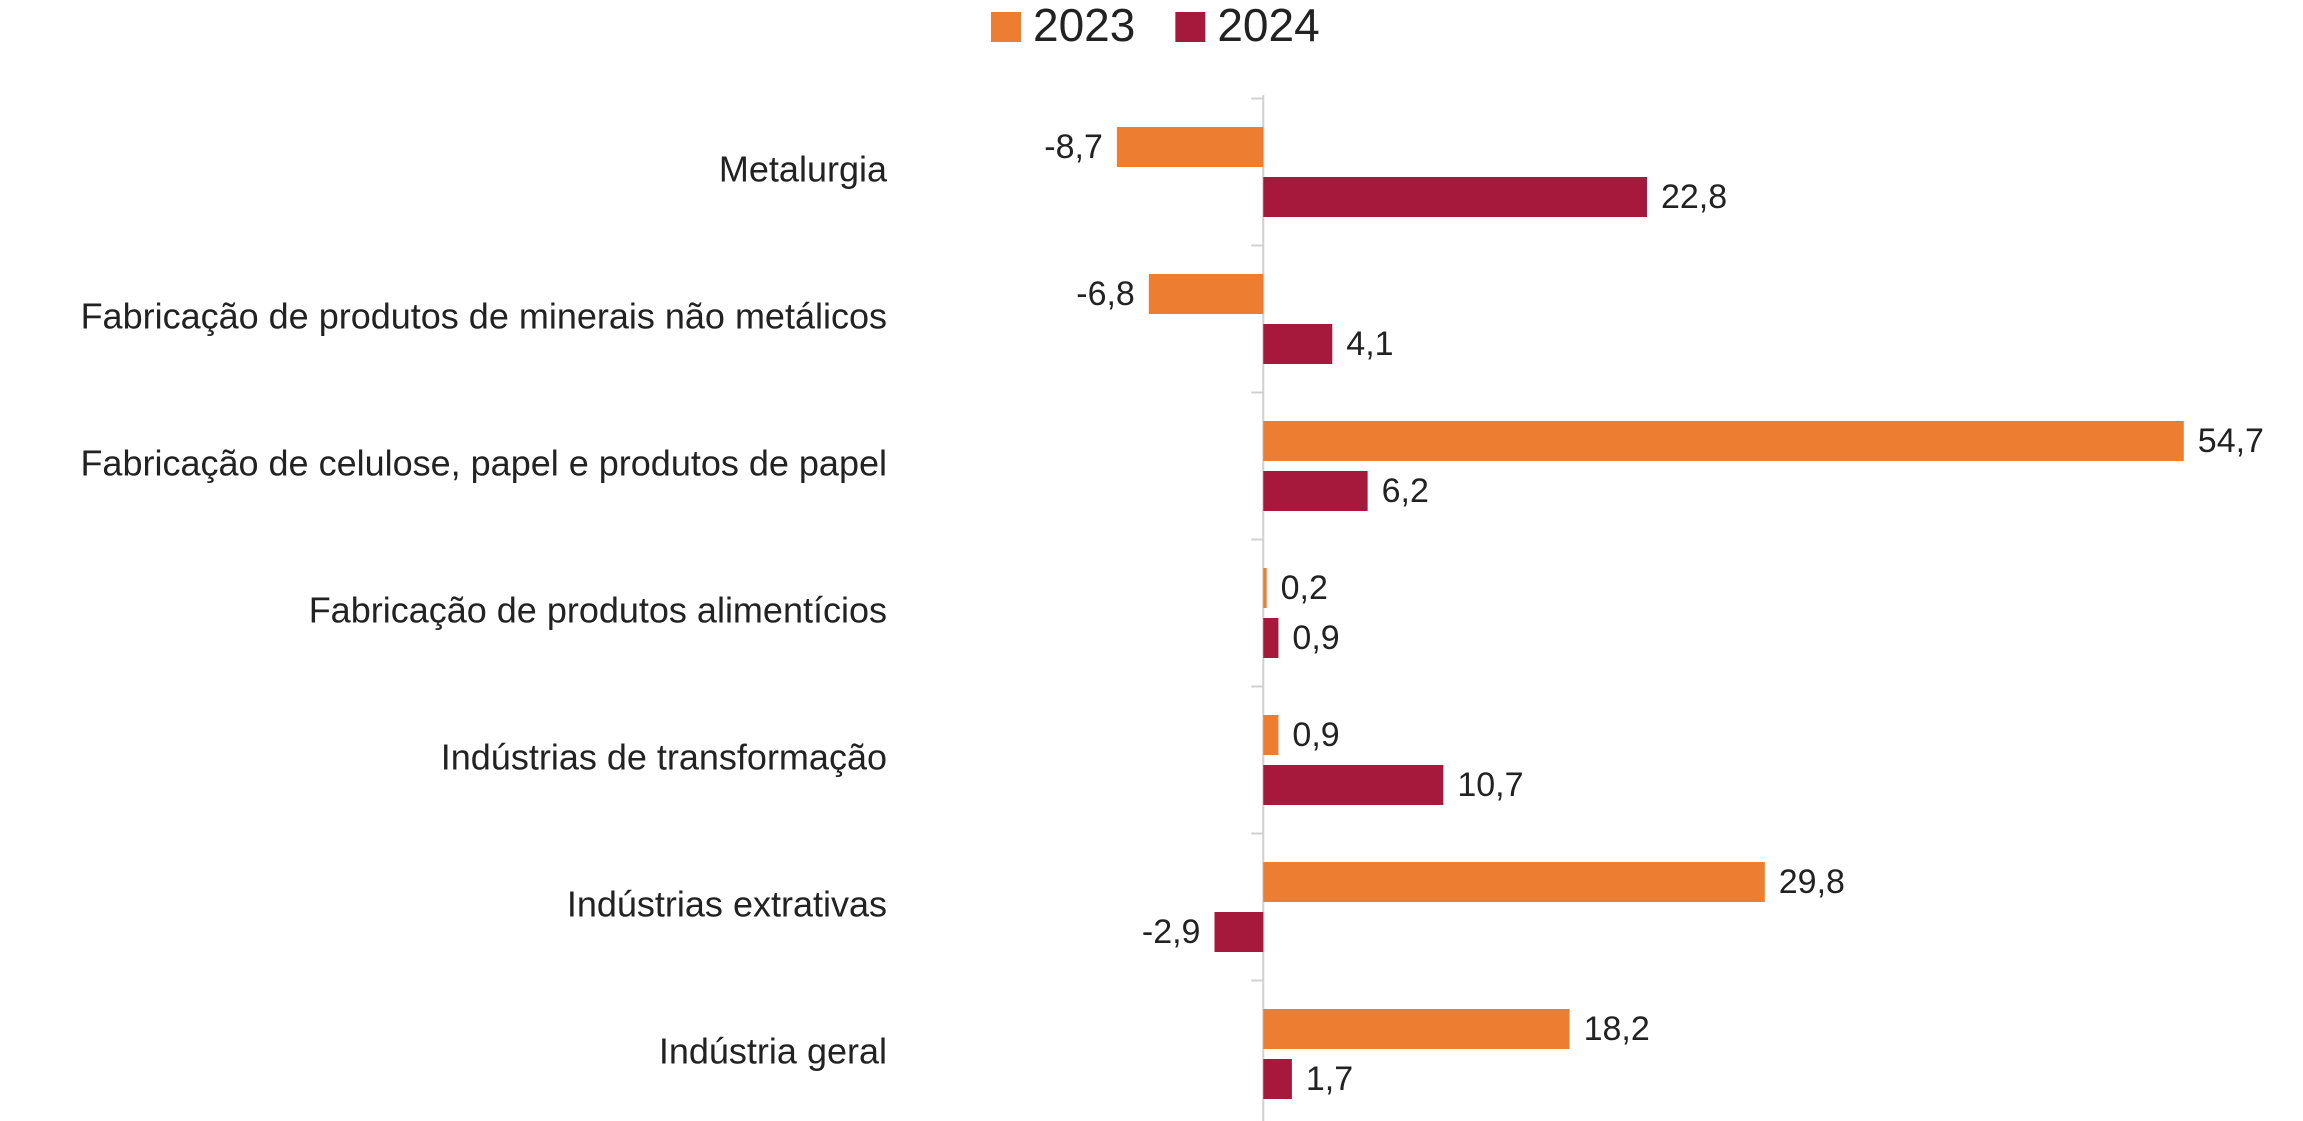 This screenshot has width=2303, height=1121. I want to click on value-label: 18,2, so click(1617, 1029).